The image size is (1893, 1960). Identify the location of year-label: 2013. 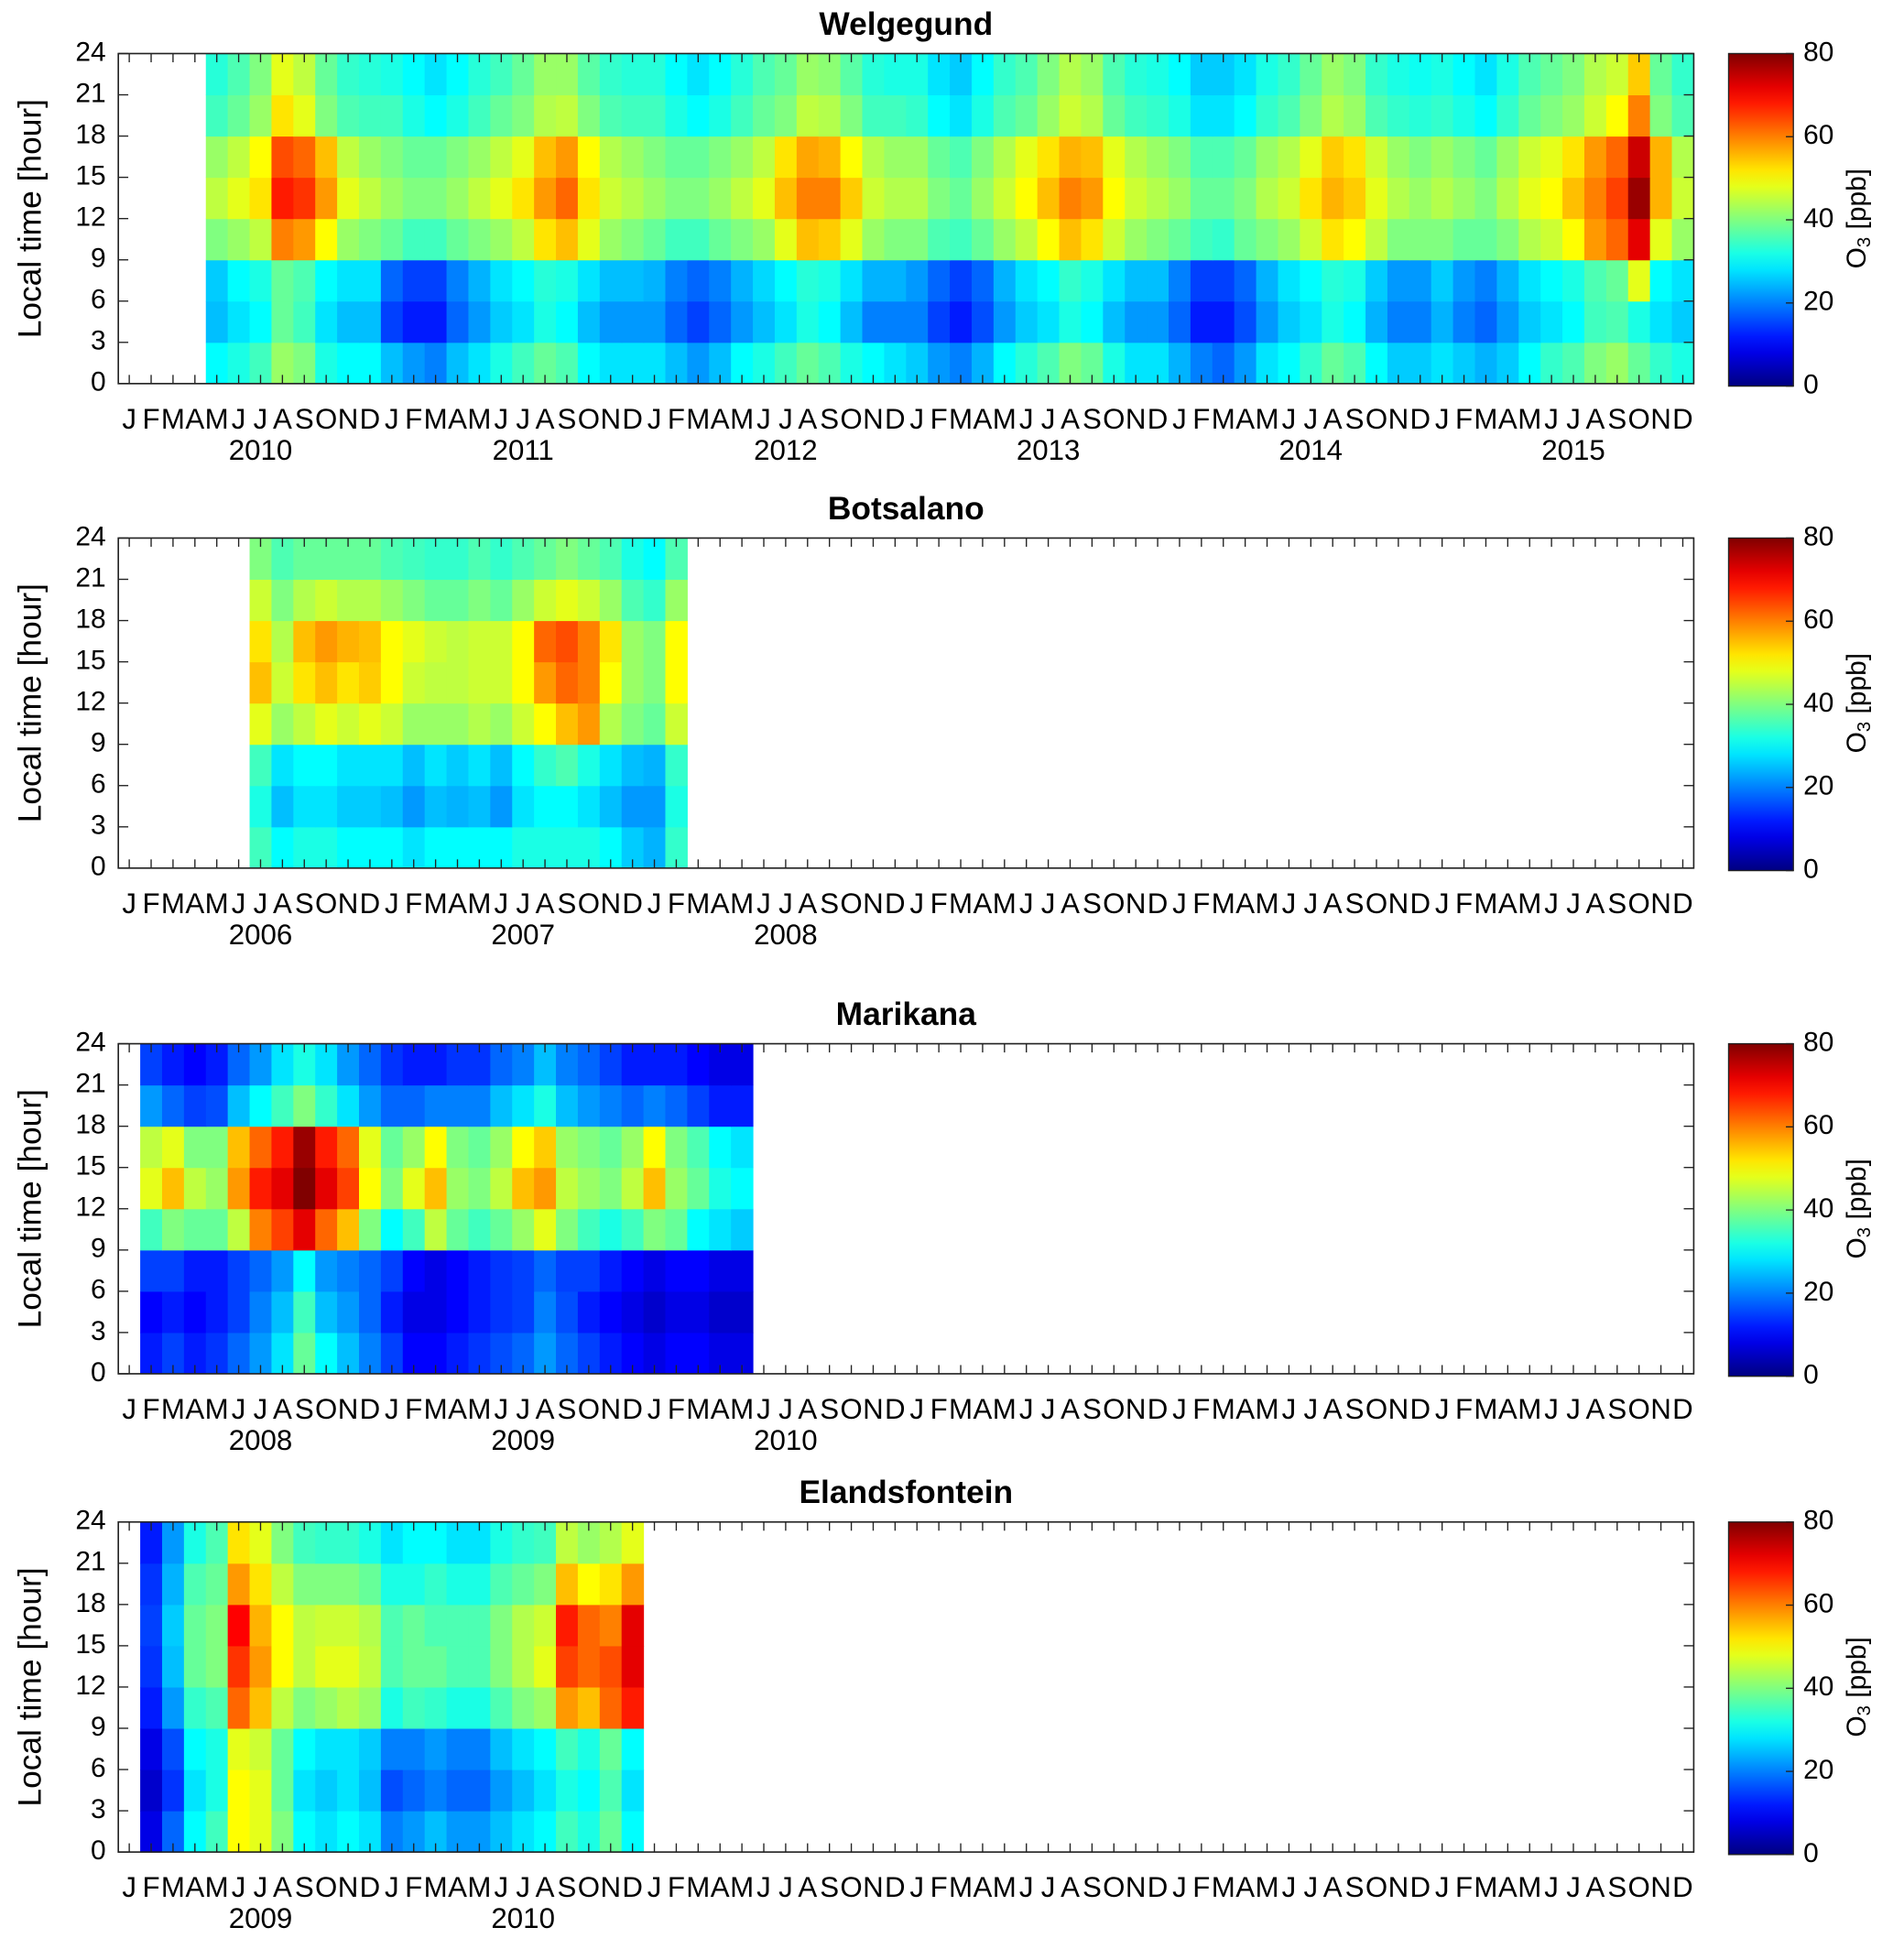
(1049, 450).